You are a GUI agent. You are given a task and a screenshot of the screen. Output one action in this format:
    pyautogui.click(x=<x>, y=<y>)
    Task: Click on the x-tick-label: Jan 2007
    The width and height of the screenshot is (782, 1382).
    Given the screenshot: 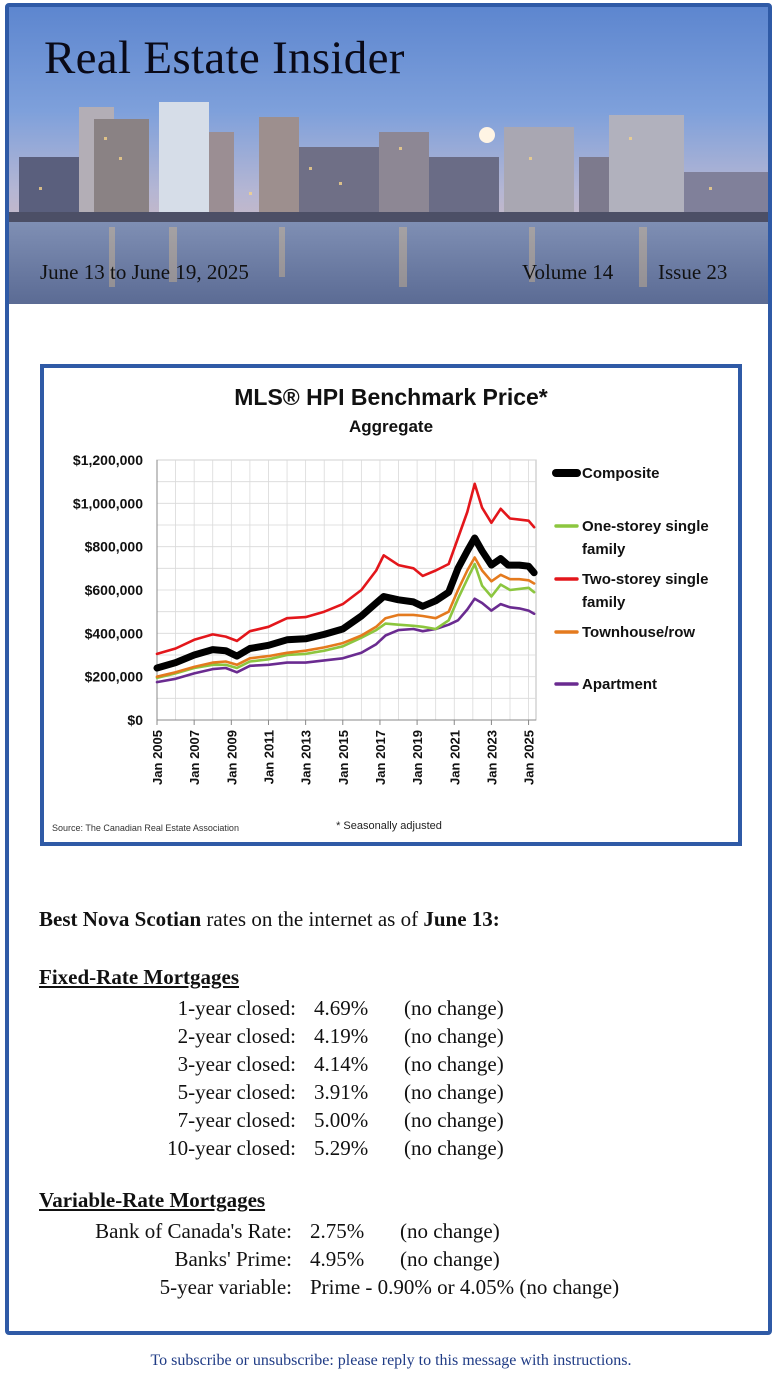 What is the action you would take?
    pyautogui.click(x=194, y=757)
    